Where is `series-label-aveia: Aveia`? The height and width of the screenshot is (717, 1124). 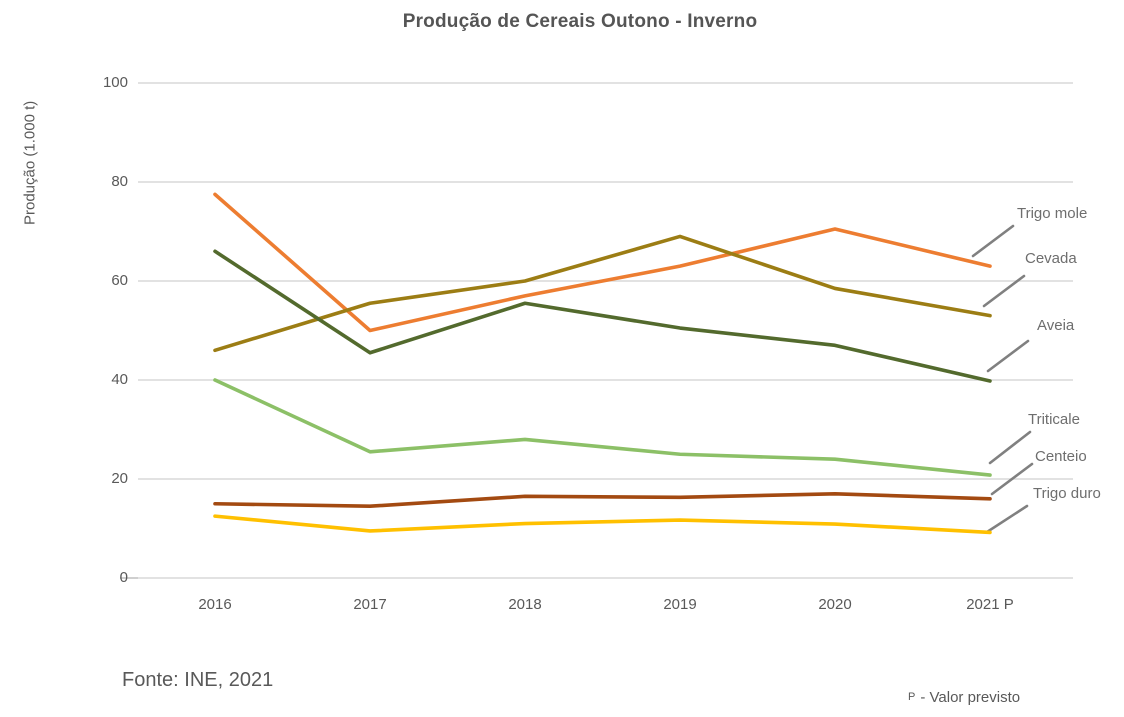 series-label-aveia: Aveia is located at coordinates (1056, 325).